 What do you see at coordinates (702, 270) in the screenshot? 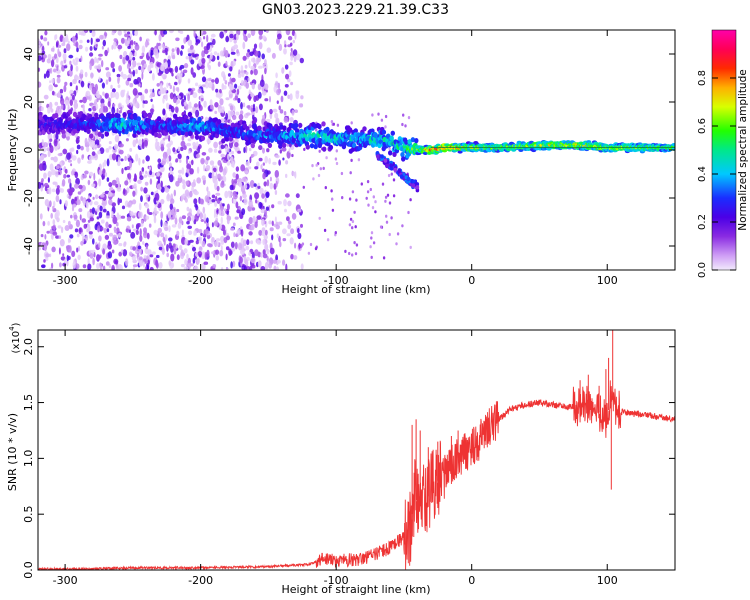
I see `colorbar-tick-label: 0.0` at bounding box center [702, 270].